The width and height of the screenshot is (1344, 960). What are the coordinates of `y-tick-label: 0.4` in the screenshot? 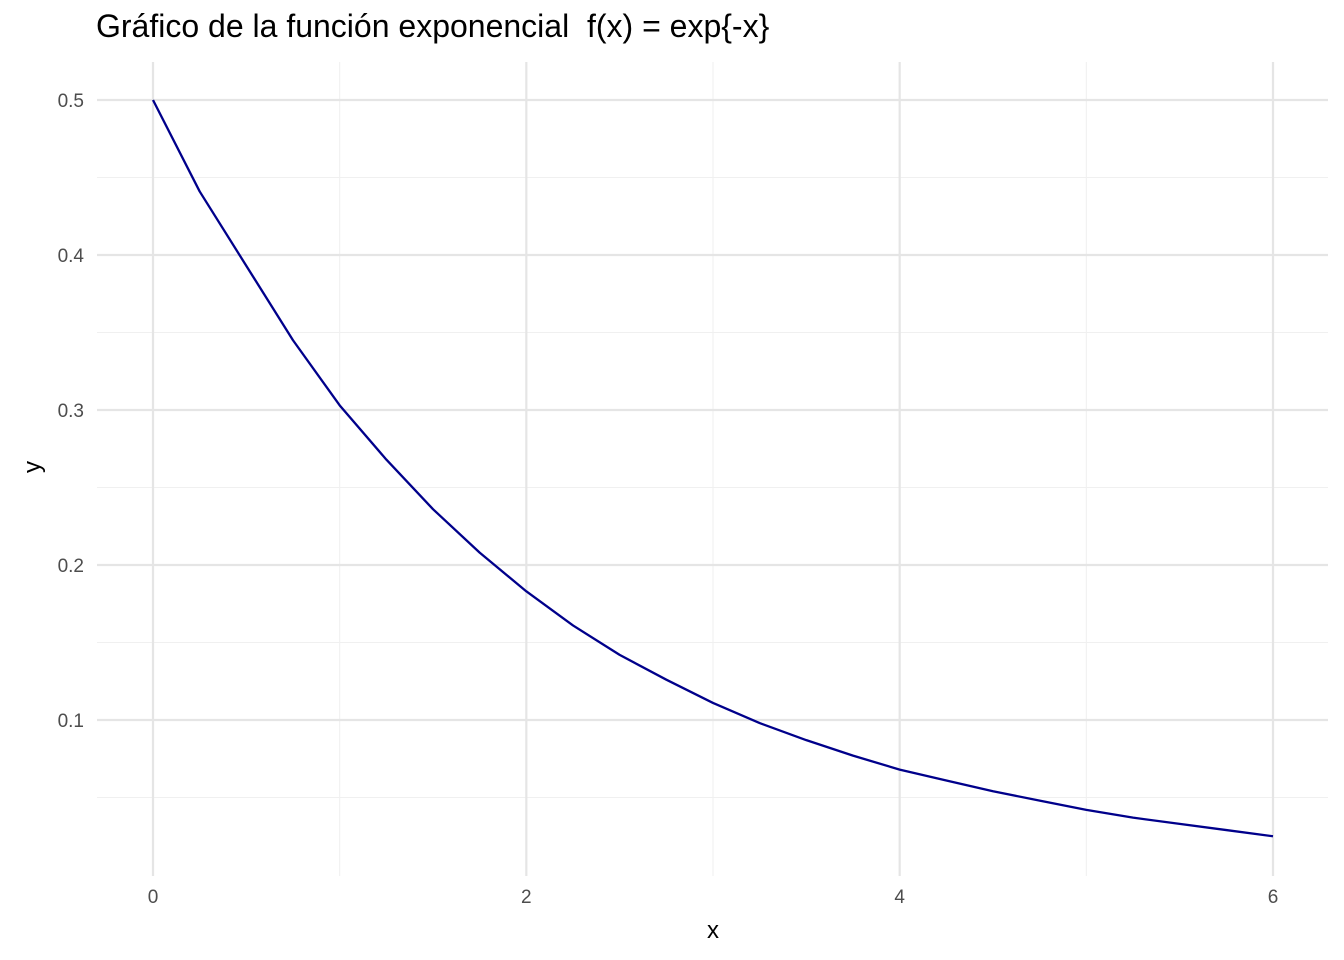 It's located at (71, 256).